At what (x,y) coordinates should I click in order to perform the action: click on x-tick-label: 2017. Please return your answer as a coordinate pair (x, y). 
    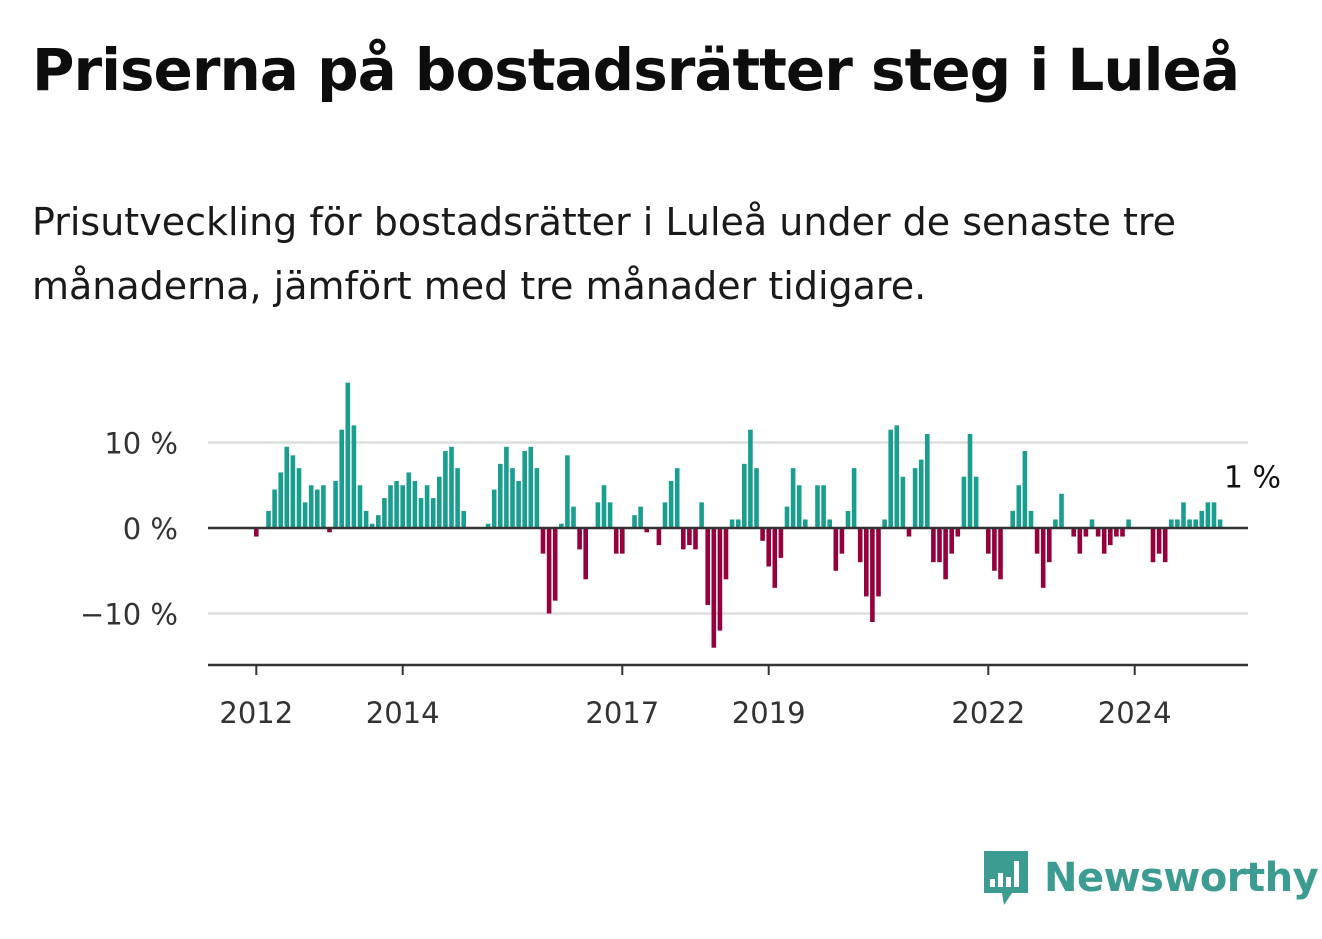
    Looking at the image, I should click on (622, 713).